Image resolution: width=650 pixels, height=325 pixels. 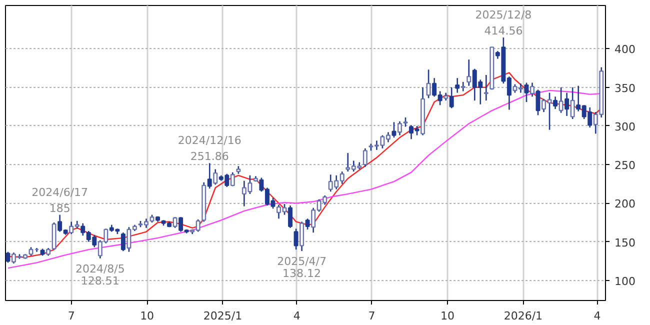 What do you see at coordinates (625, 165) in the screenshot?
I see `y-tick-label: 250` at bounding box center [625, 165].